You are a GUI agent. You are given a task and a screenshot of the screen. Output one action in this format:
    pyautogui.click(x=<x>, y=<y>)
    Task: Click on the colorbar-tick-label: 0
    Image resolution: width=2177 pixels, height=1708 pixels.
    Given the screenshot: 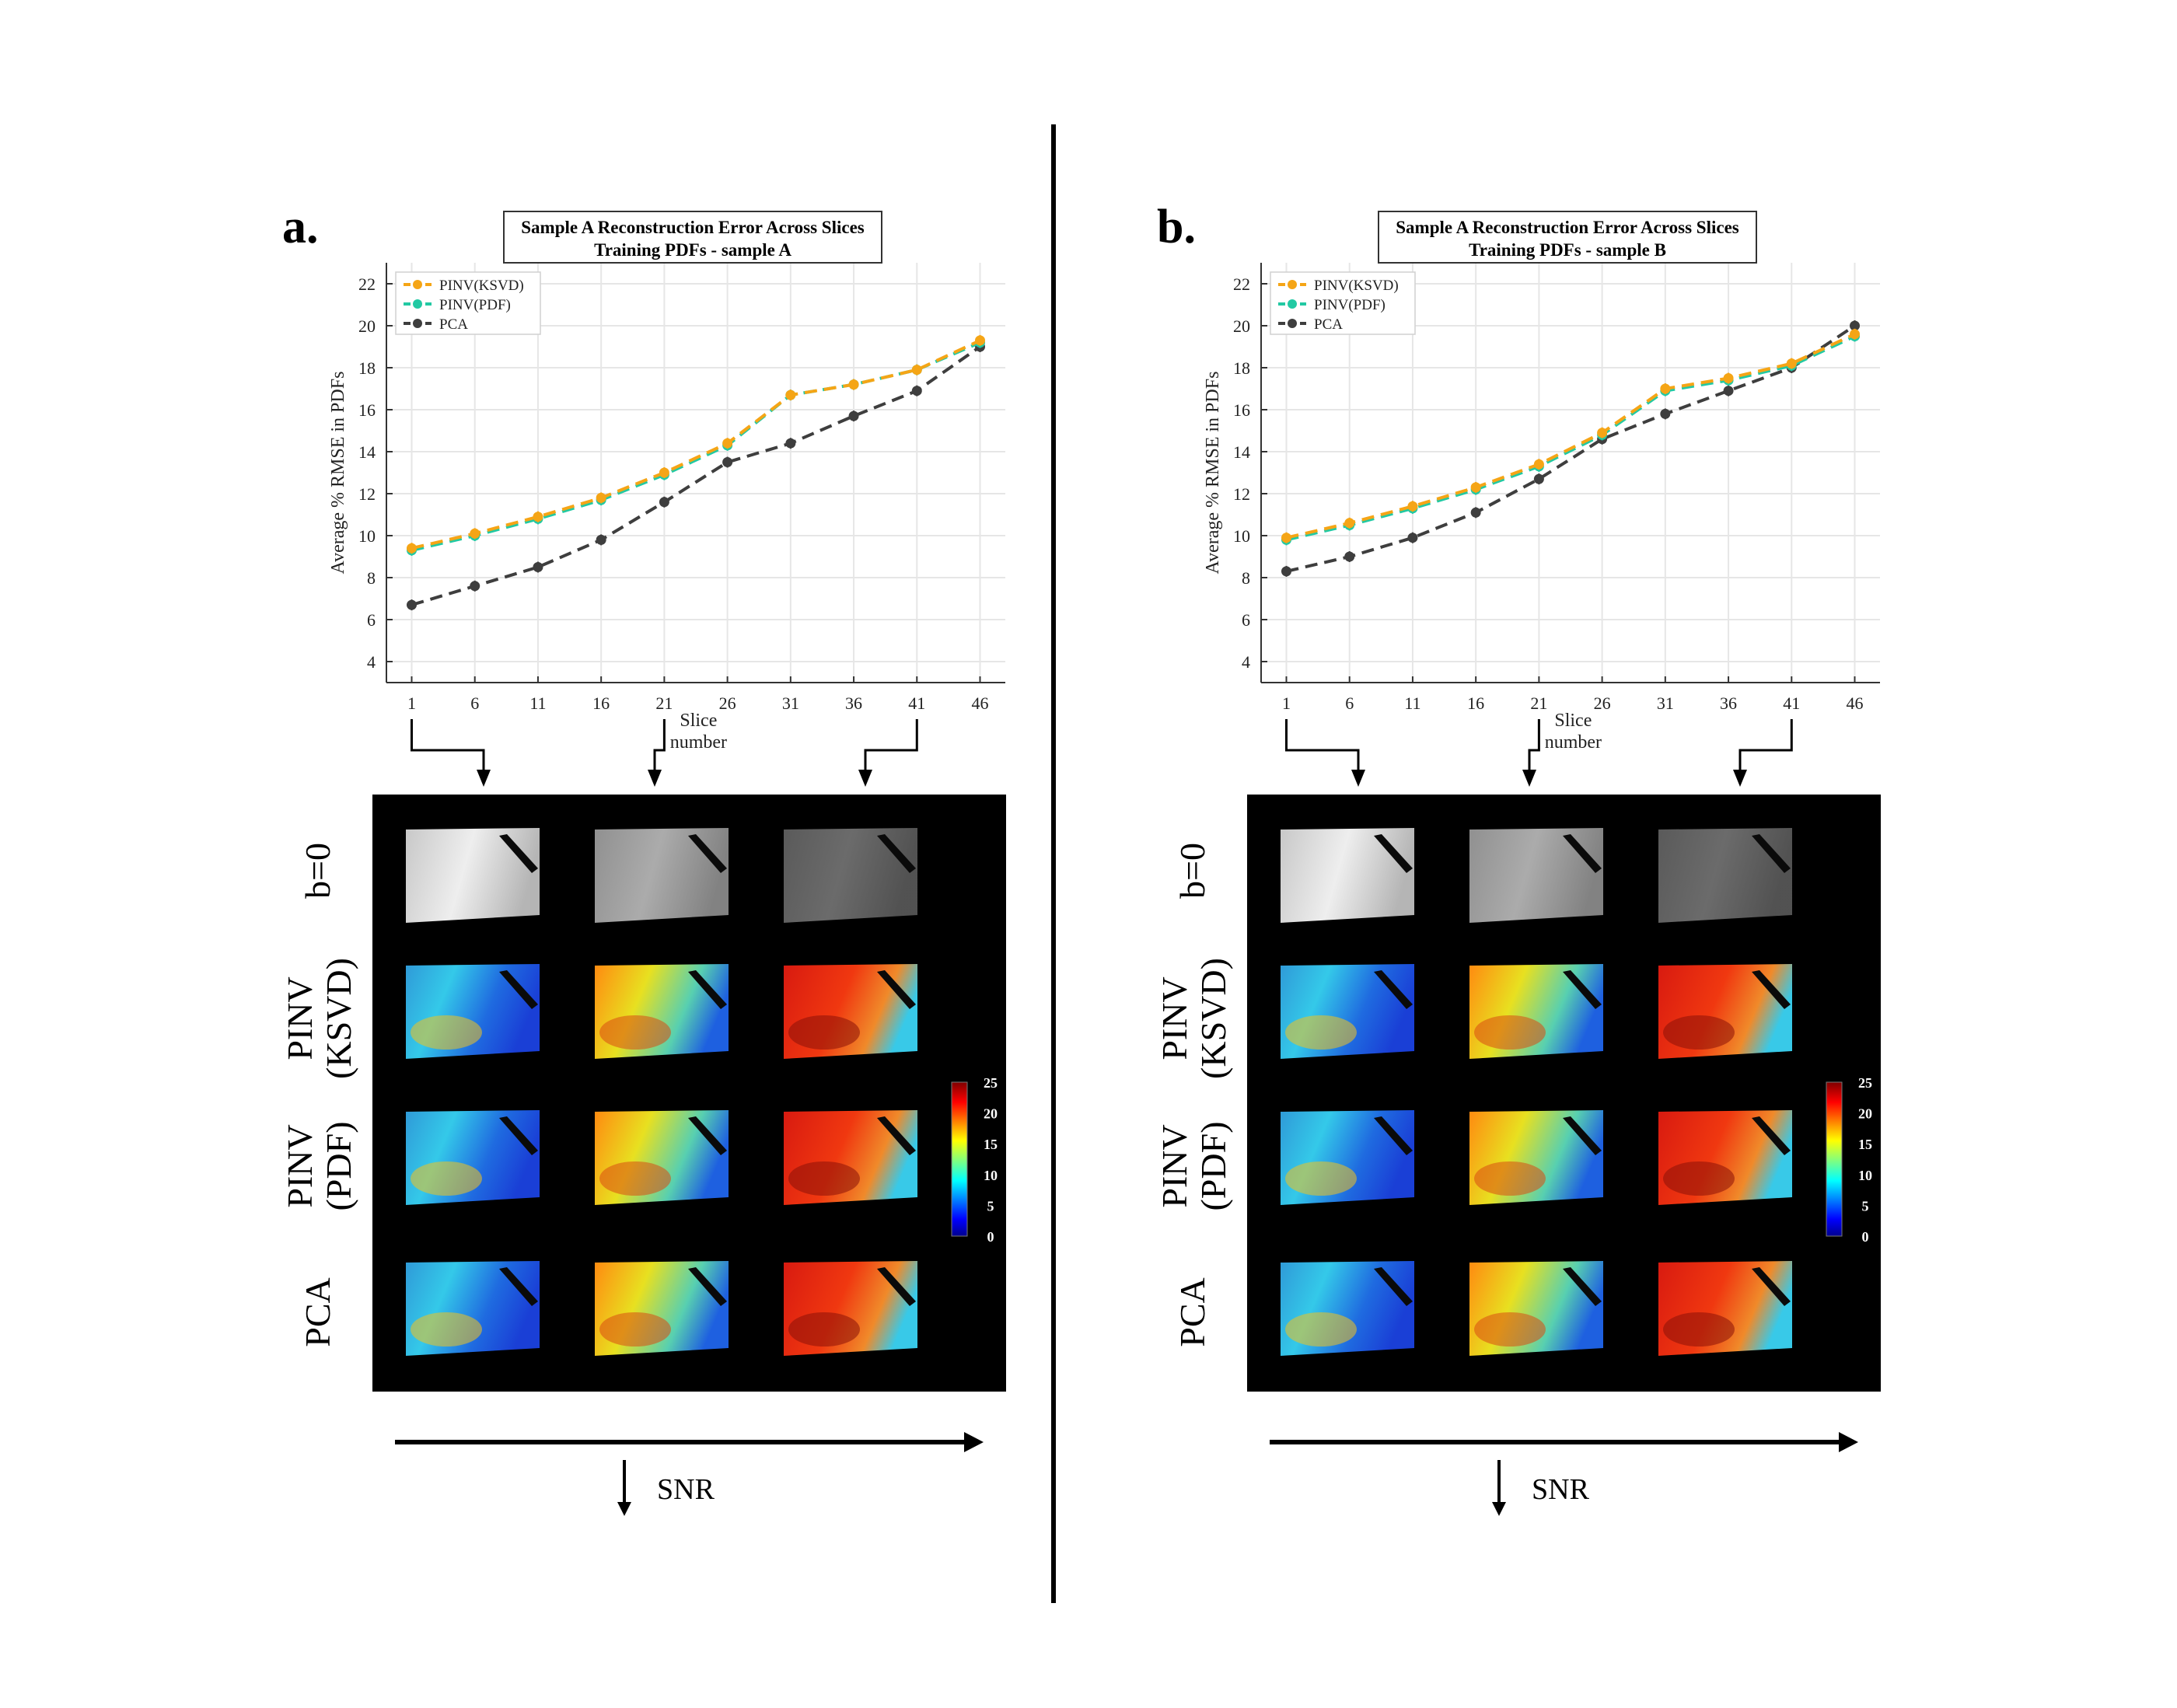 What is the action you would take?
    pyautogui.click(x=990, y=1237)
    